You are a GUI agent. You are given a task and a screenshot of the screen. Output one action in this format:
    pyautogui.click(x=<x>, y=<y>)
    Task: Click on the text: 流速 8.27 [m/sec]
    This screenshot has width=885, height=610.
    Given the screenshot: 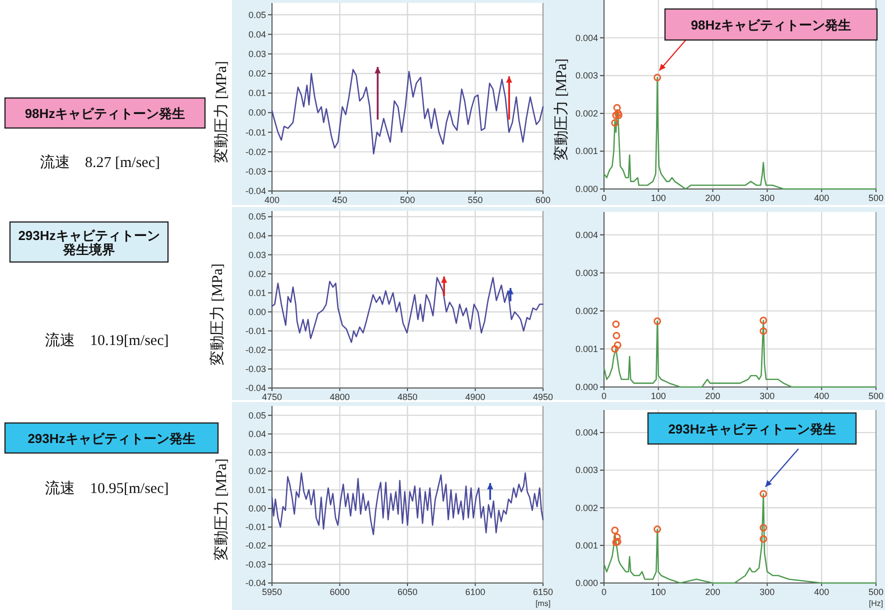 What is the action you would take?
    pyautogui.click(x=100, y=162)
    